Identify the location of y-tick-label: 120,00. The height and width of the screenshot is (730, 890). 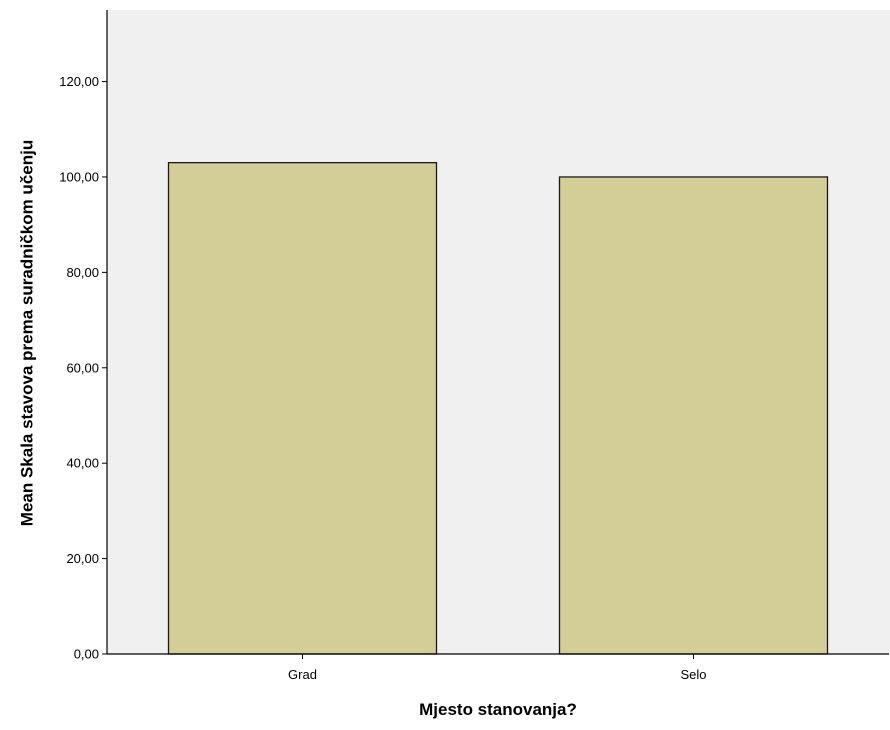
(79, 81).